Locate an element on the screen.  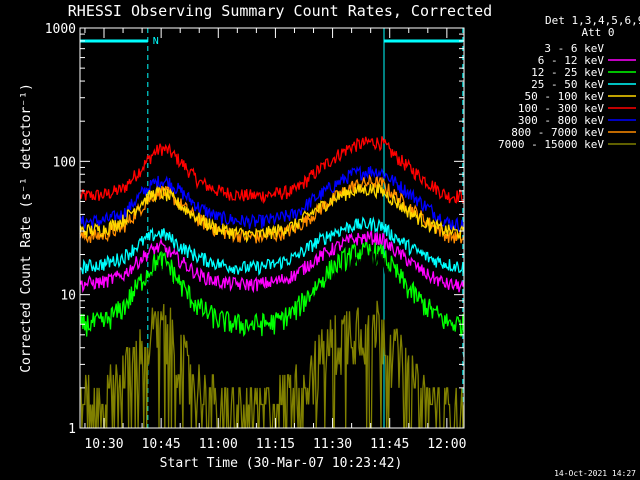
y-tick-label: 100 is located at coordinates (64, 162).